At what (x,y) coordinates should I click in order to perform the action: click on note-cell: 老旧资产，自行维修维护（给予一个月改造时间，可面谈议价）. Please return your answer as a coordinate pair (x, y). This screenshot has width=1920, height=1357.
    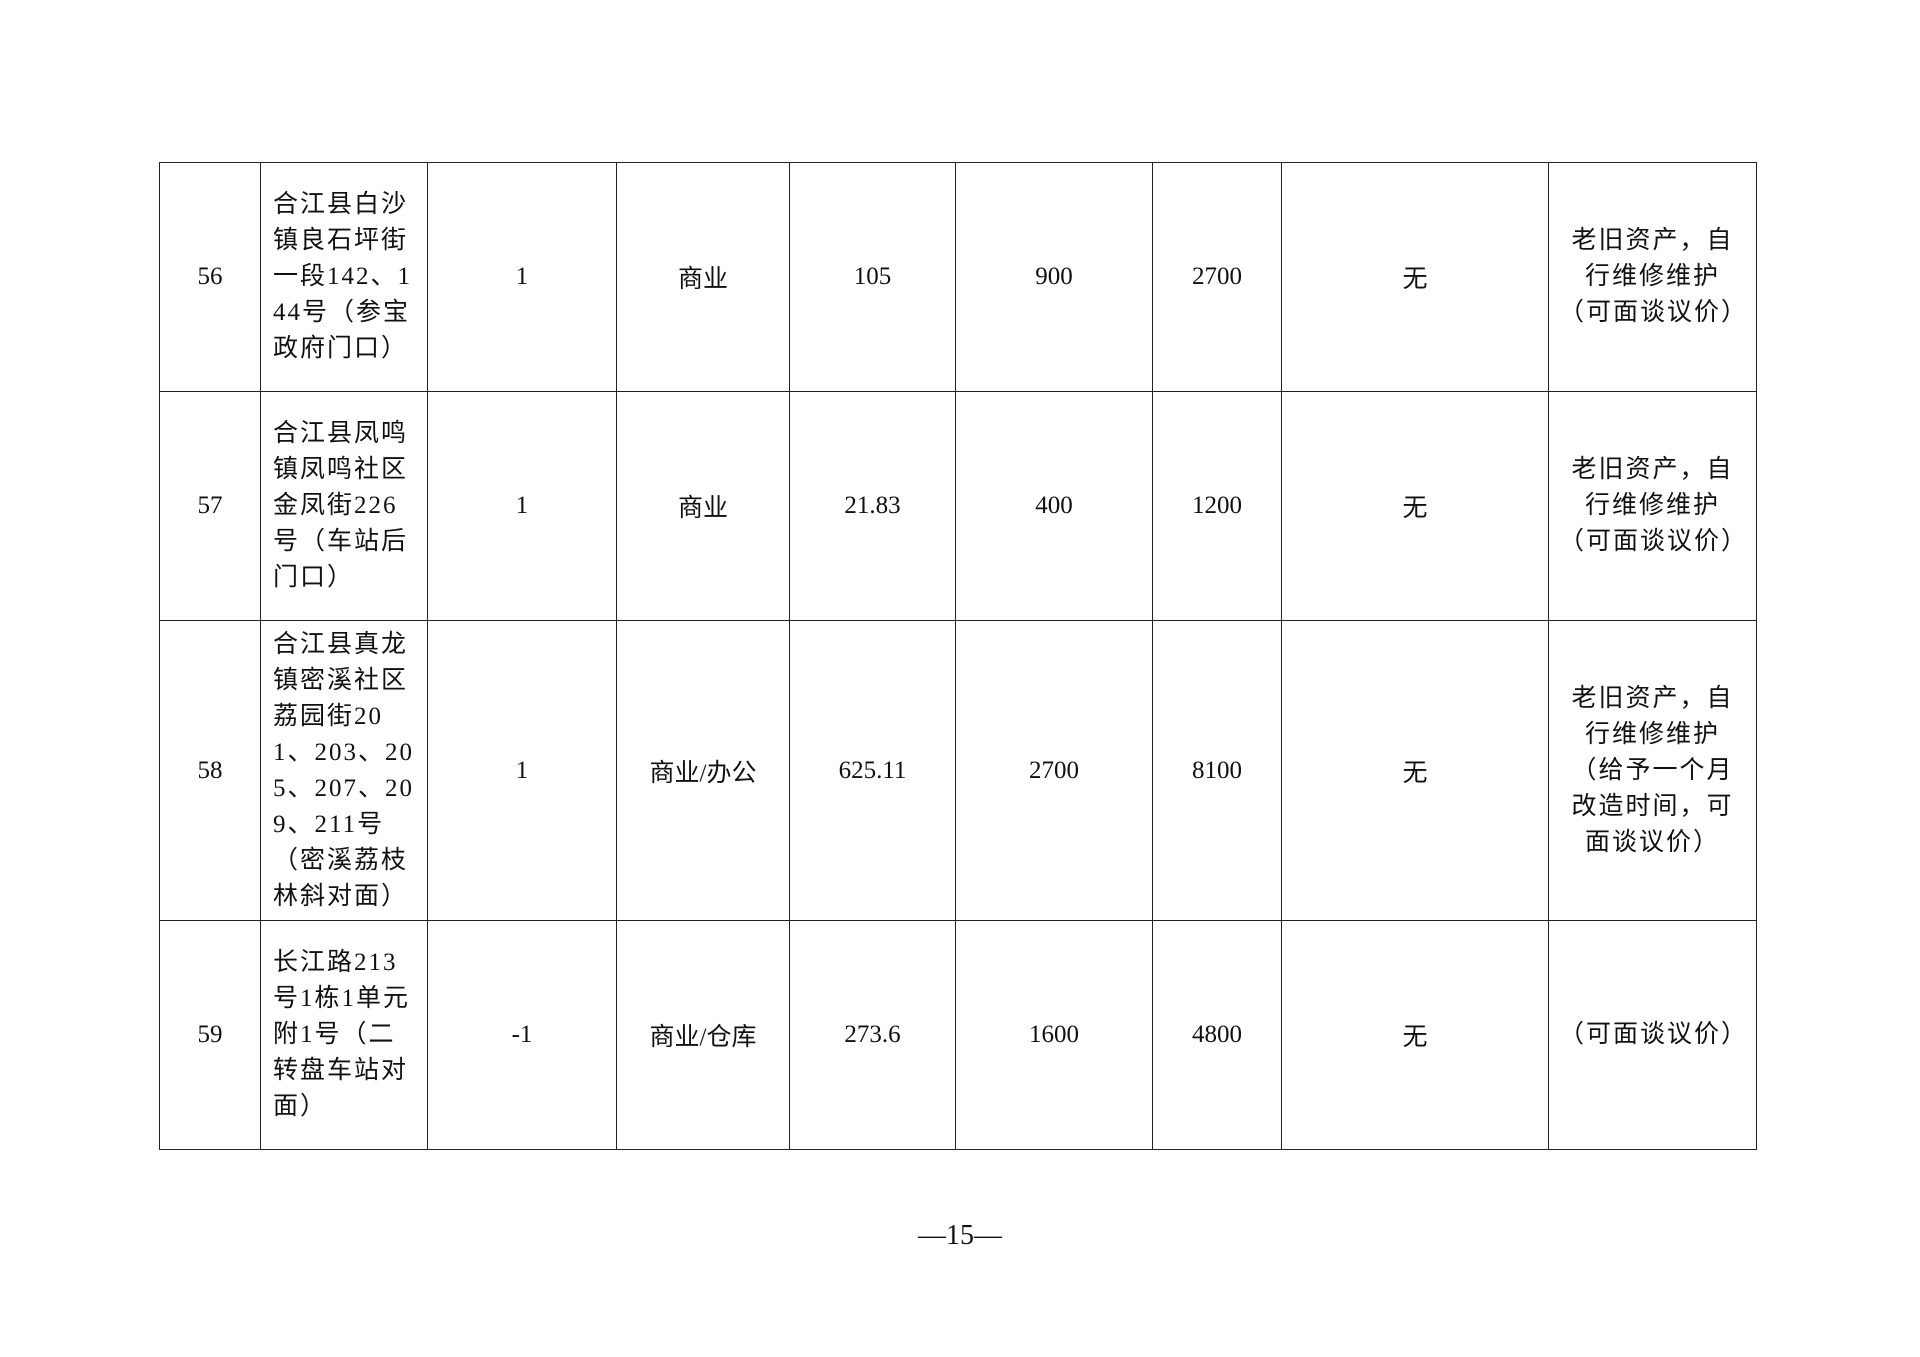
    Looking at the image, I should click on (1652, 770).